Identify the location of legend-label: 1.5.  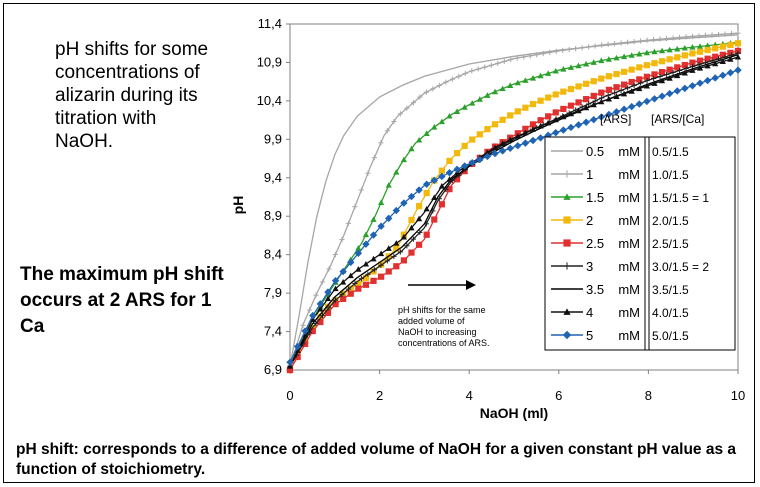
(595, 197).